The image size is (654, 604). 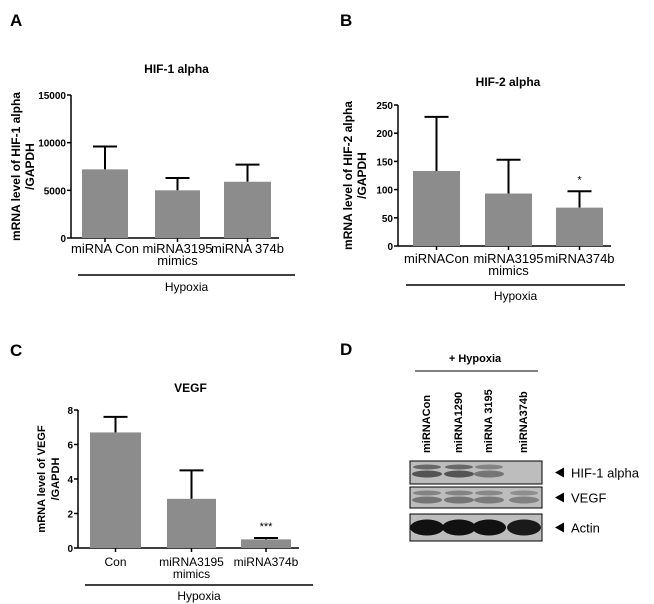 What do you see at coordinates (436, 258) in the screenshot?
I see `x-tick-label: miRNACon` at bounding box center [436, 258].